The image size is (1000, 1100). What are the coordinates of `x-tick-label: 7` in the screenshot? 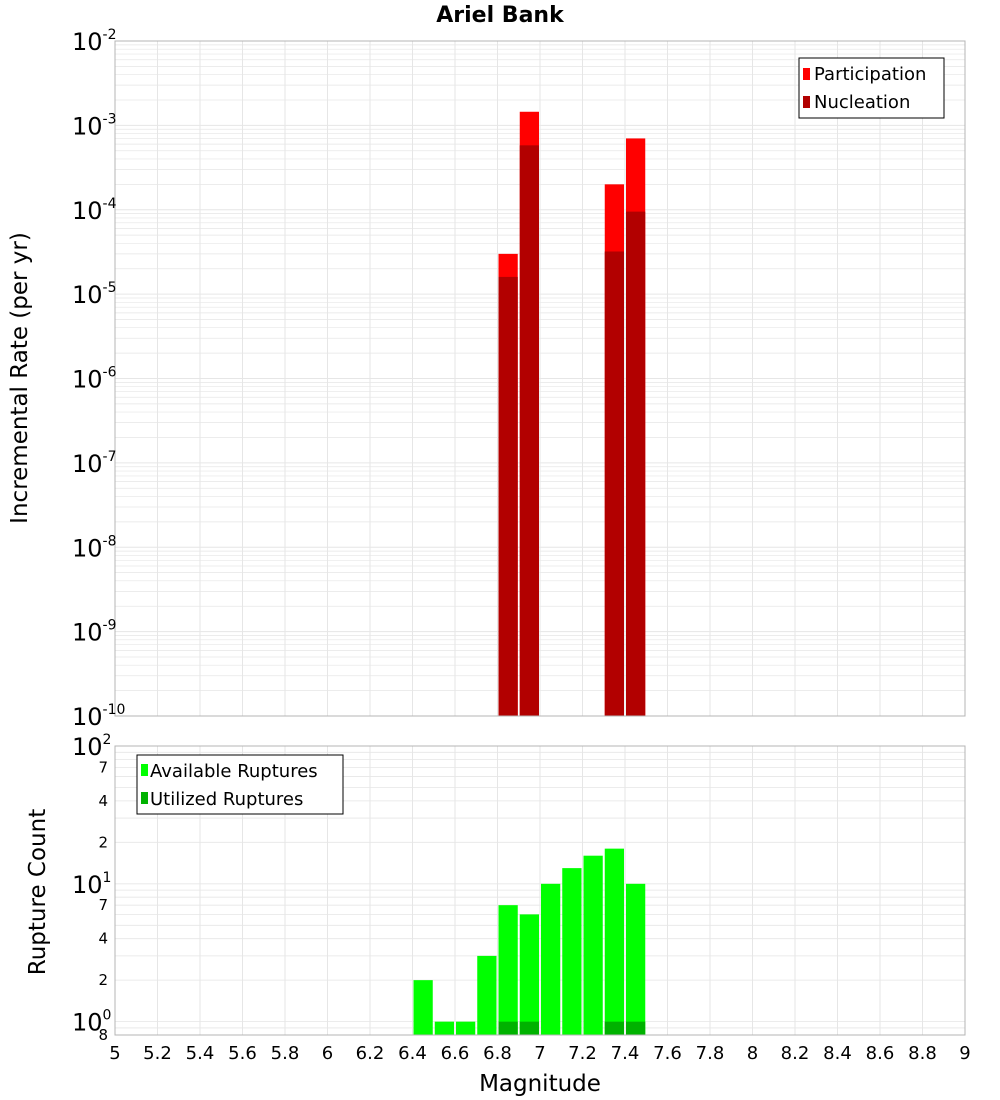 It's located at (539, 1053).